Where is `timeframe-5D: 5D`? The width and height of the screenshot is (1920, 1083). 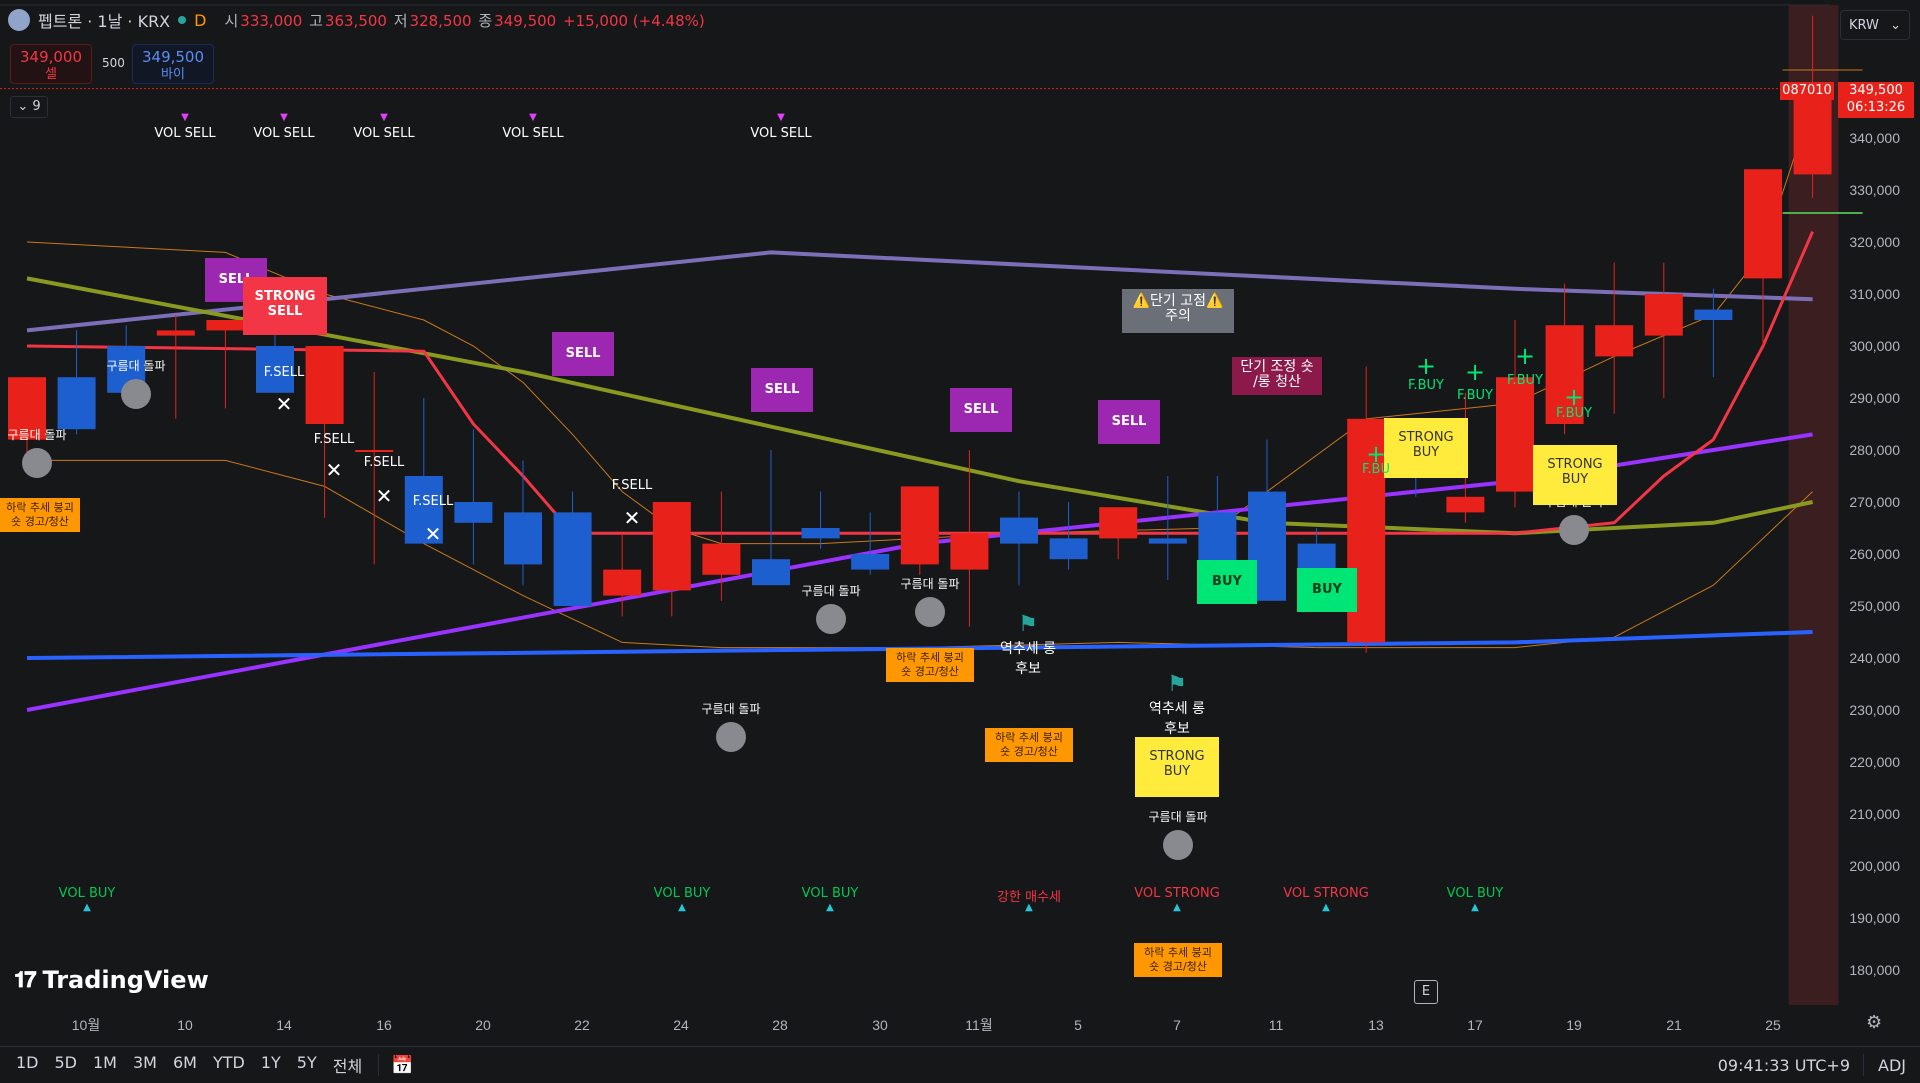
timeframe-5D: 5D is located at coordinates (66, 1062).